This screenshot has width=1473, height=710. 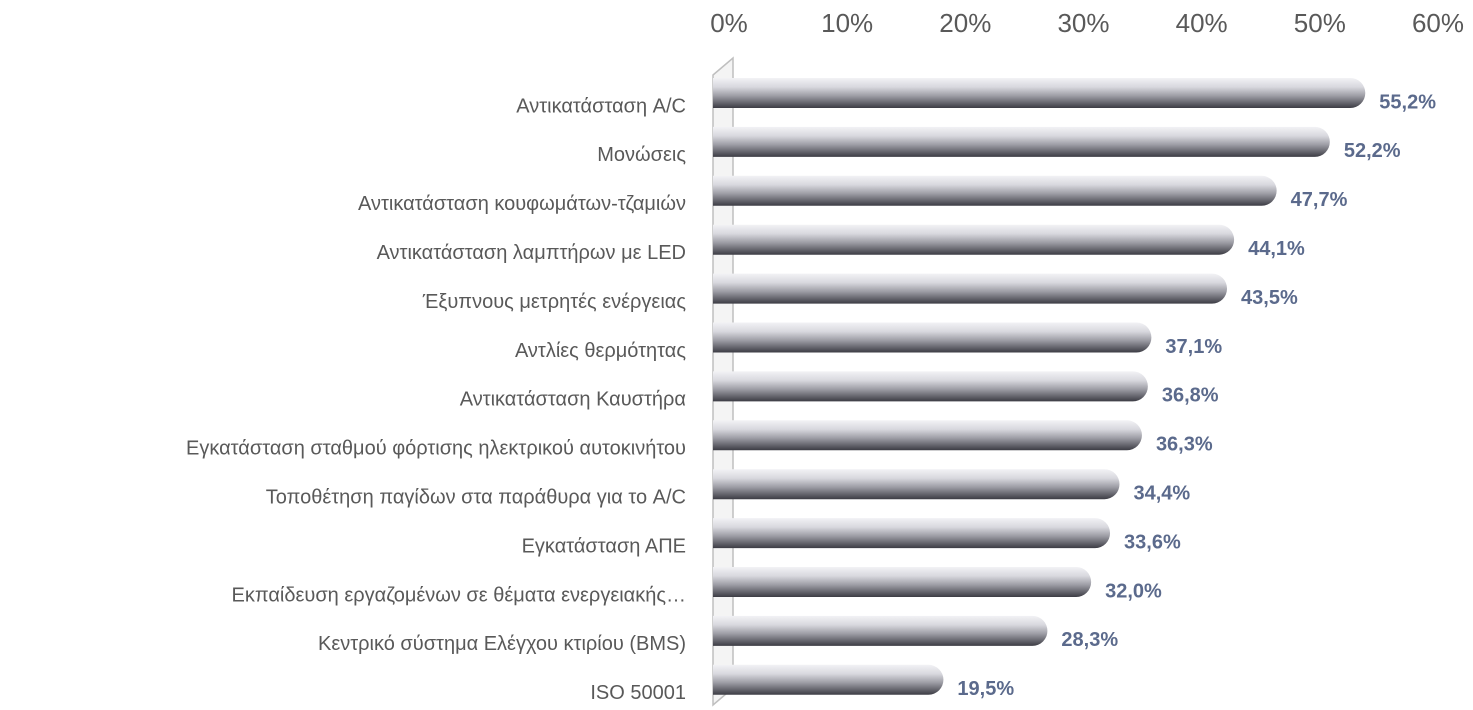 I want to click on data-label: 19,5%, so click(x=985, y=689).